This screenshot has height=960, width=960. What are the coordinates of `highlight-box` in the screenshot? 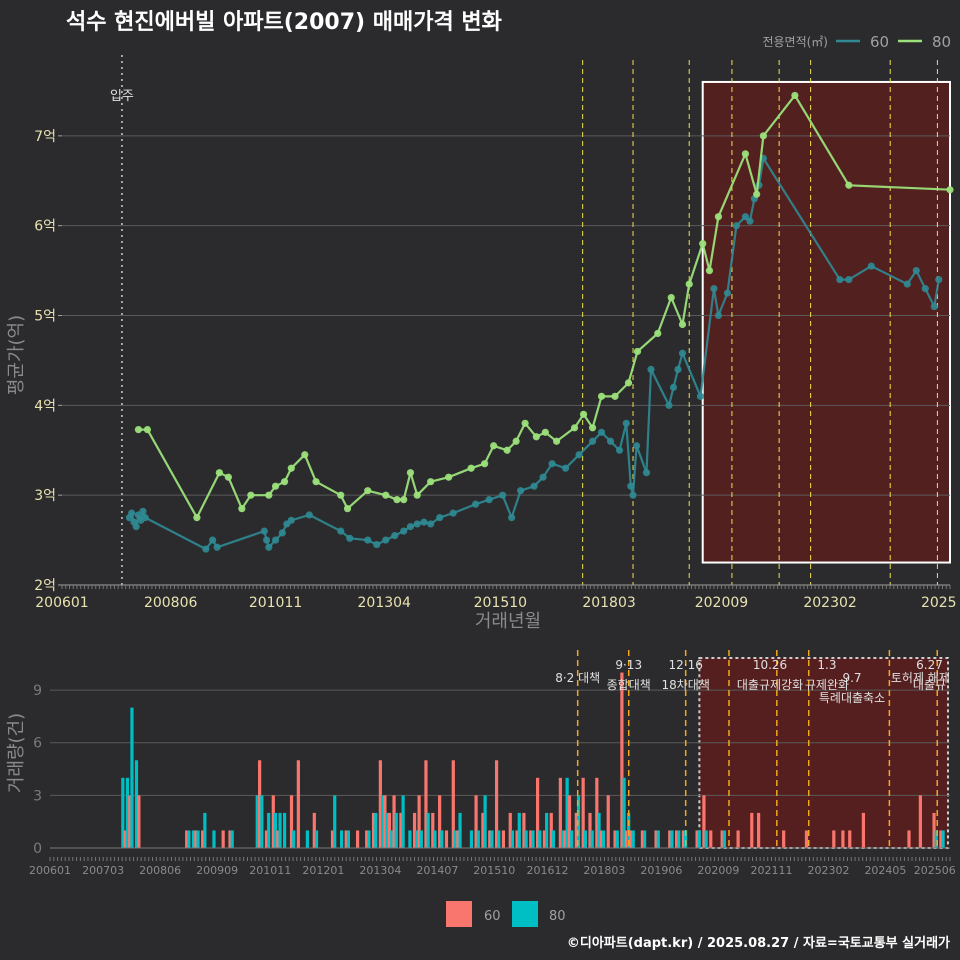 It's located at (826, 322).